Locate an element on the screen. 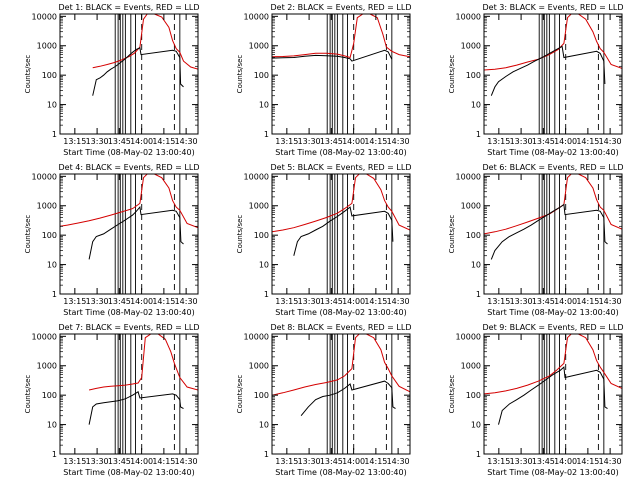  panel-title: Det 6: BLACK = Events, RED = LLD is located at coordinates (553, 167).